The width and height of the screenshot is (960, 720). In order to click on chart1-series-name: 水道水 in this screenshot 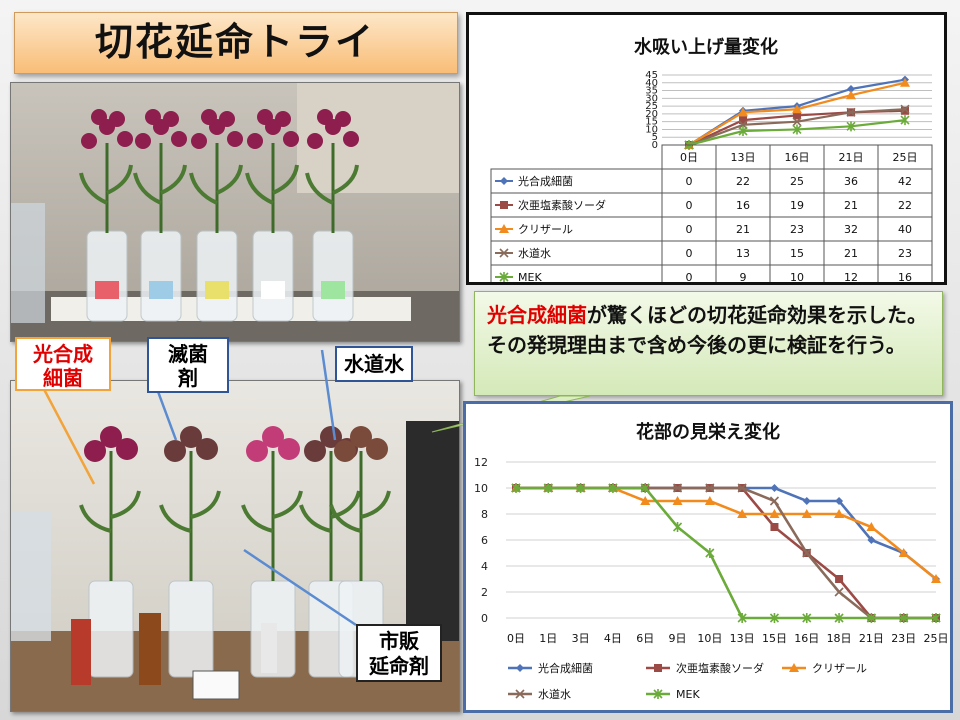, I will do `click(534, 253)`.